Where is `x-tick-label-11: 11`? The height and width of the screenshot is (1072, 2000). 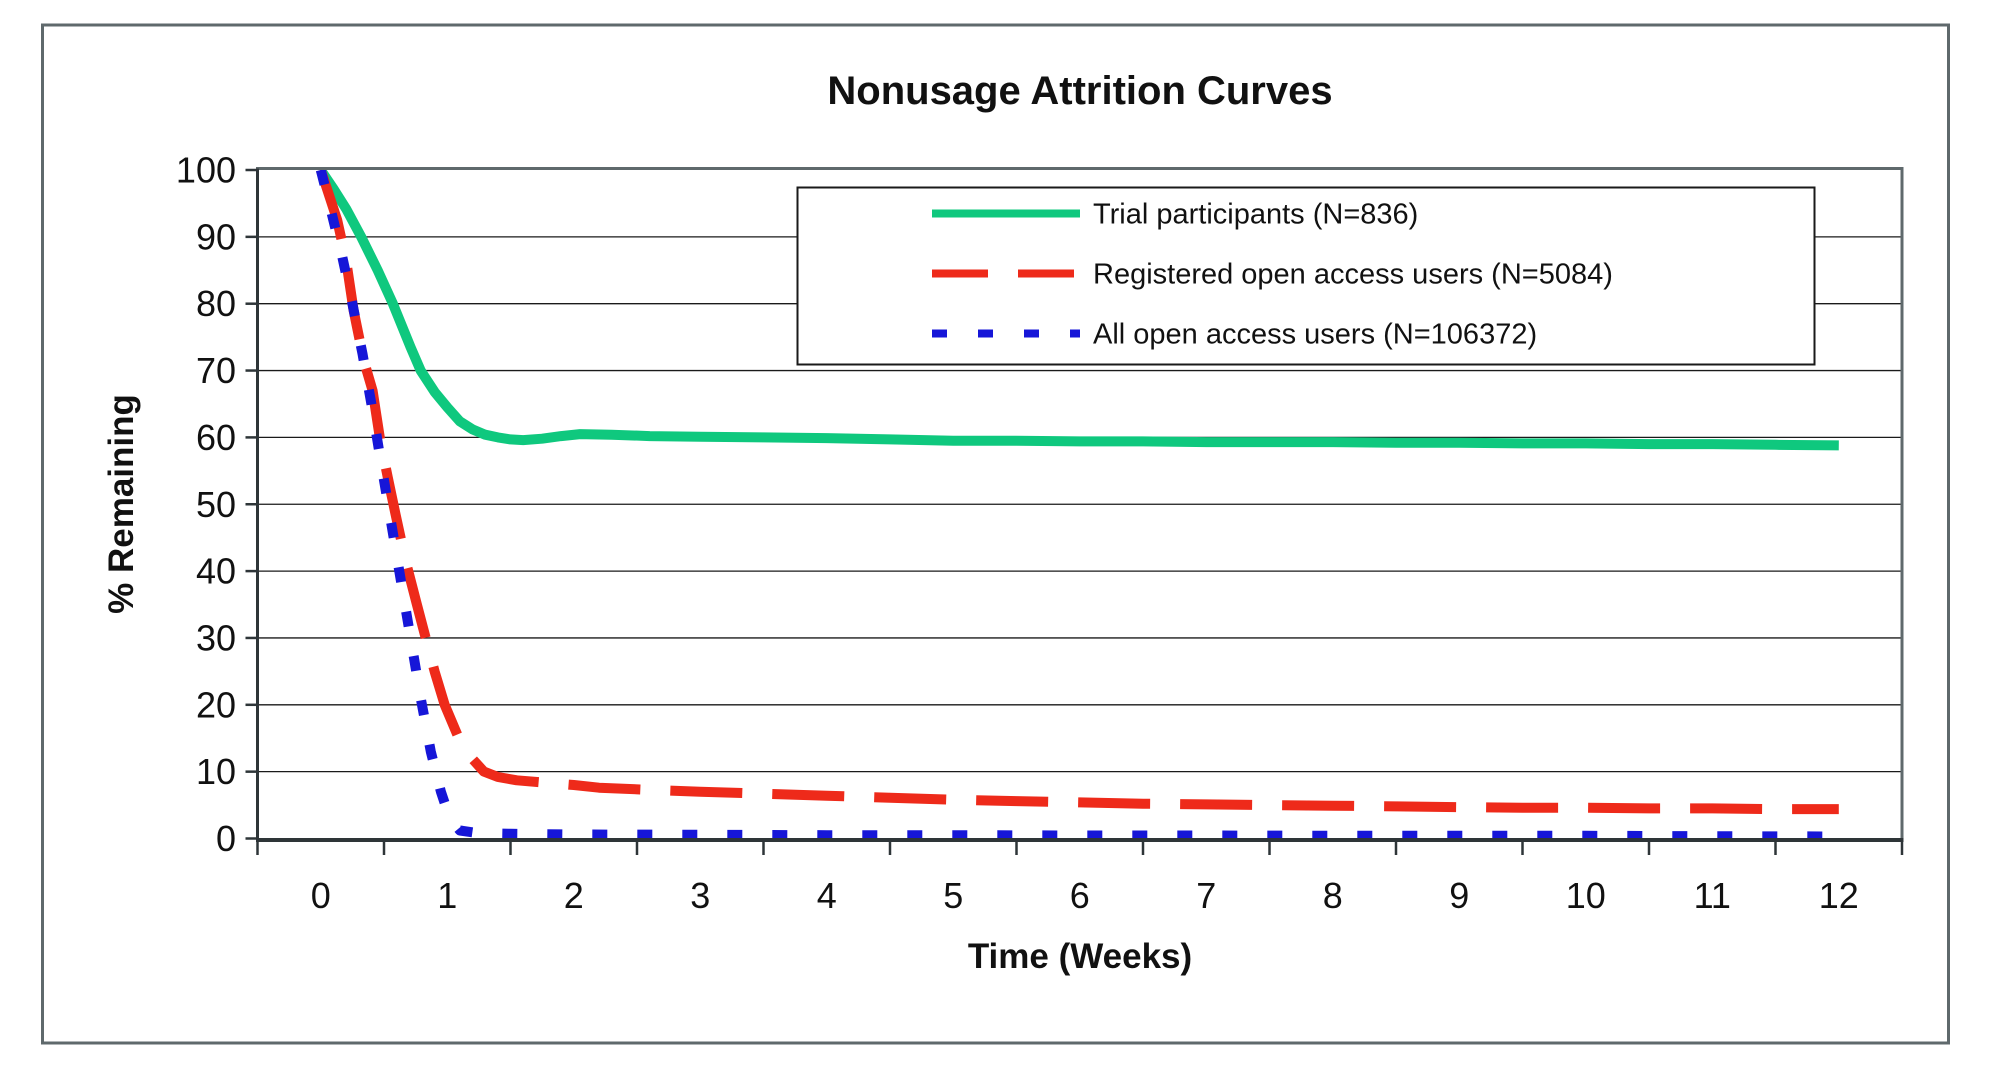 x-tick-label-11: 11 is located at coordinates (1712, 895).